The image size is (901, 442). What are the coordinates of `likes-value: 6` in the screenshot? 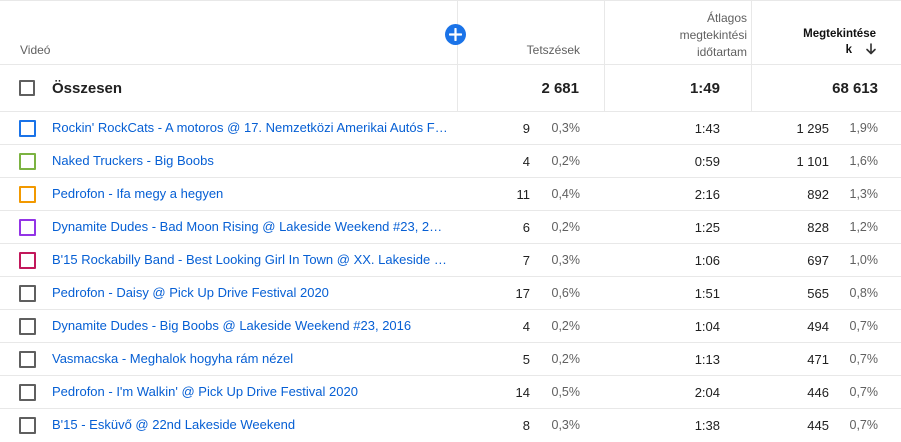 It's located at (526, 227).